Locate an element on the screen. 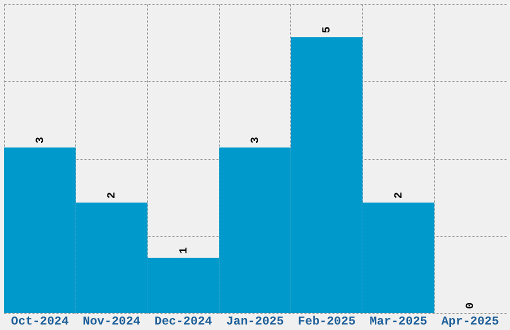 This screenshot has width=510, height=330. data-label: 0 is located at coordinates (471, 305).